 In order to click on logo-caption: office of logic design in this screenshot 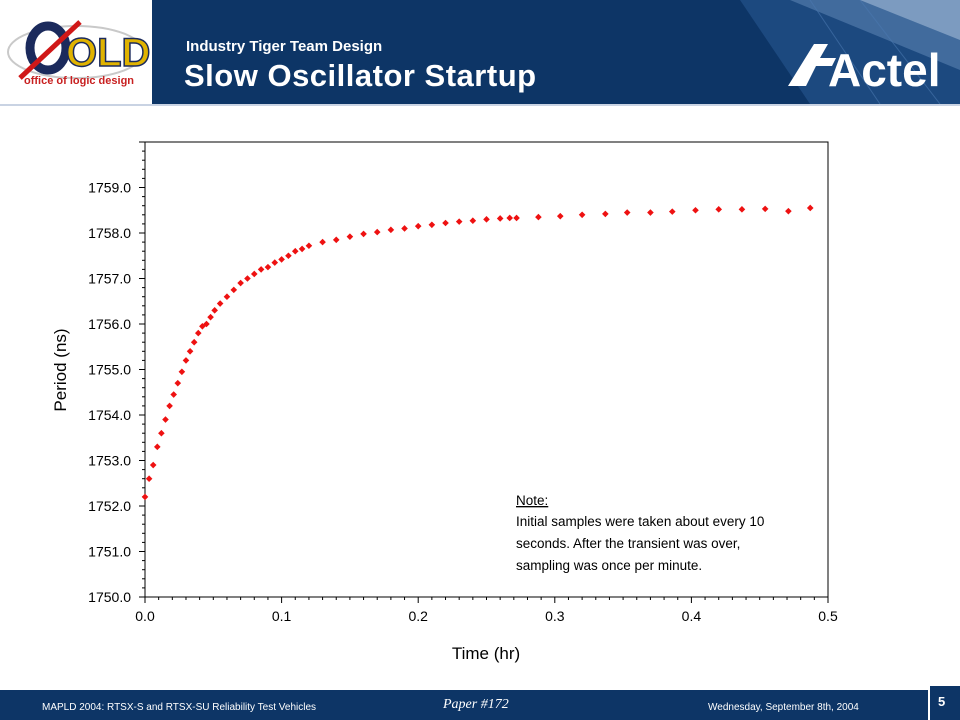, I will do `click(79, 81)`.